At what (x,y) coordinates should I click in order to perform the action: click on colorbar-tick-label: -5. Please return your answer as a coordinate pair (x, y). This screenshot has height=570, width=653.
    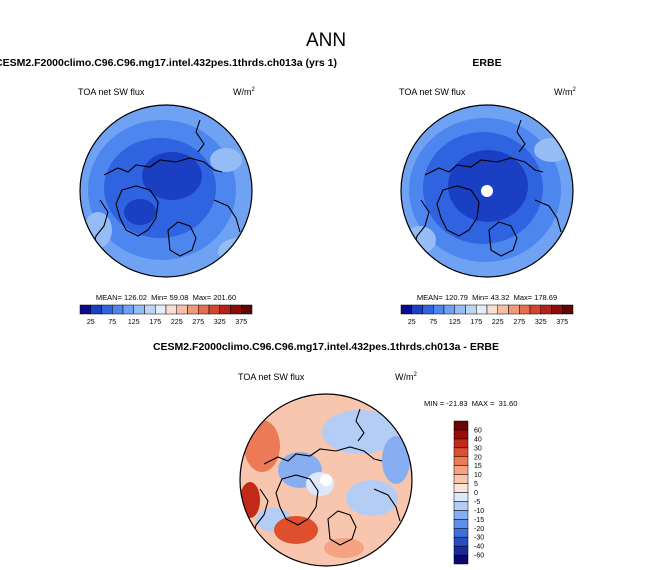
    Looking at the image, I should click on (477, 502).